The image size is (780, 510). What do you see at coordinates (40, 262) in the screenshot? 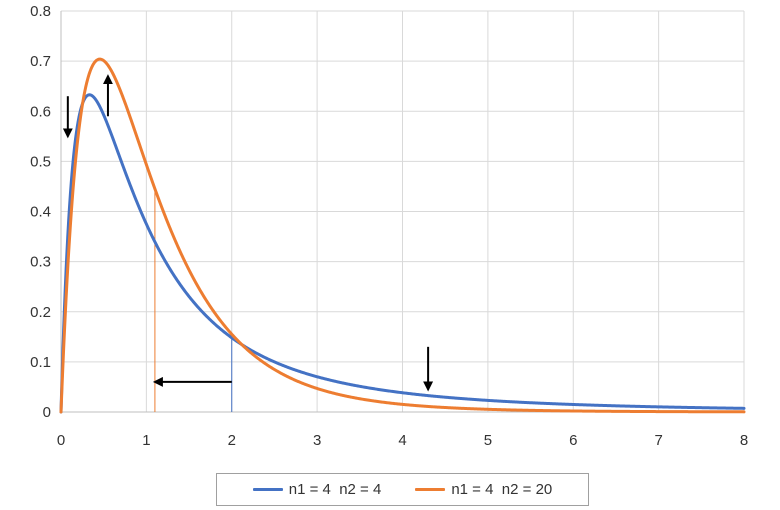
I see `y-tick-label: 0.3` at bounding box center [40, 262].